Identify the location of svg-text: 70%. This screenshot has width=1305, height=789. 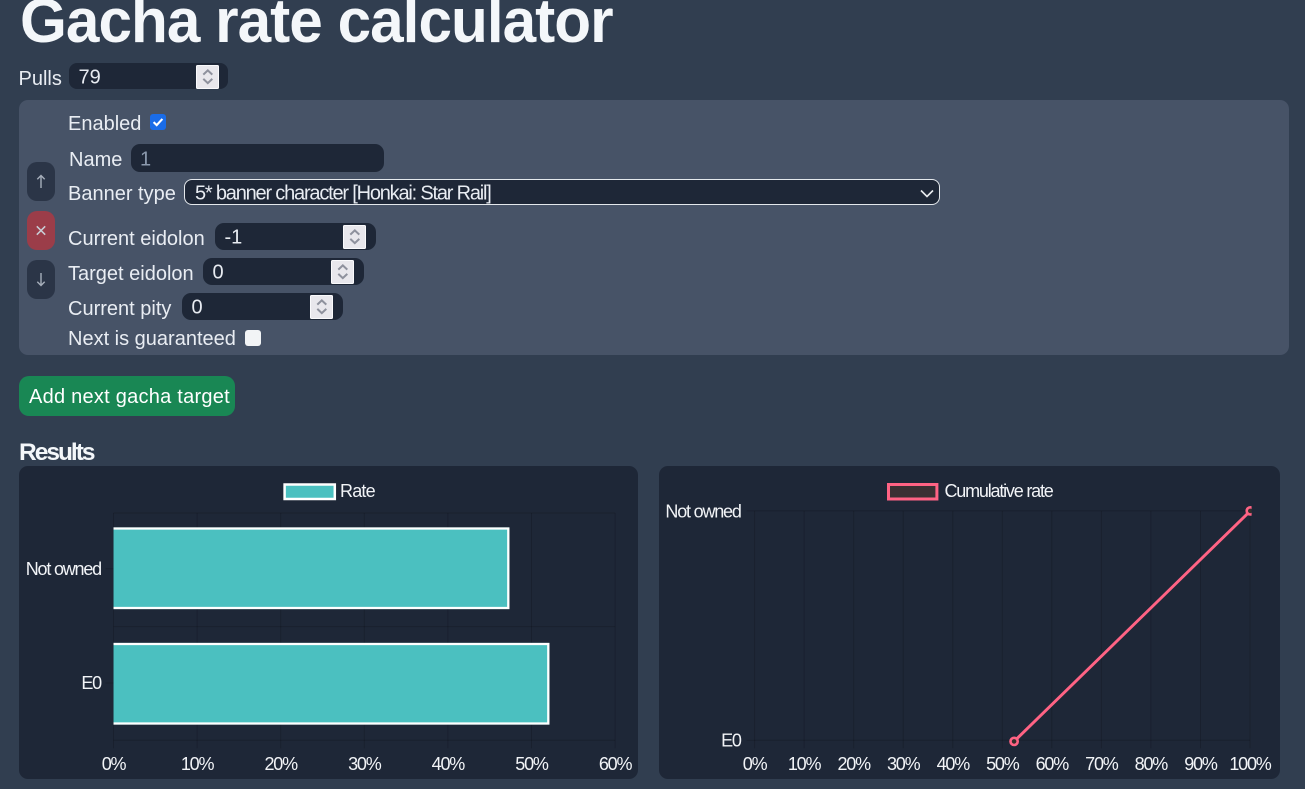
(1102, 764).